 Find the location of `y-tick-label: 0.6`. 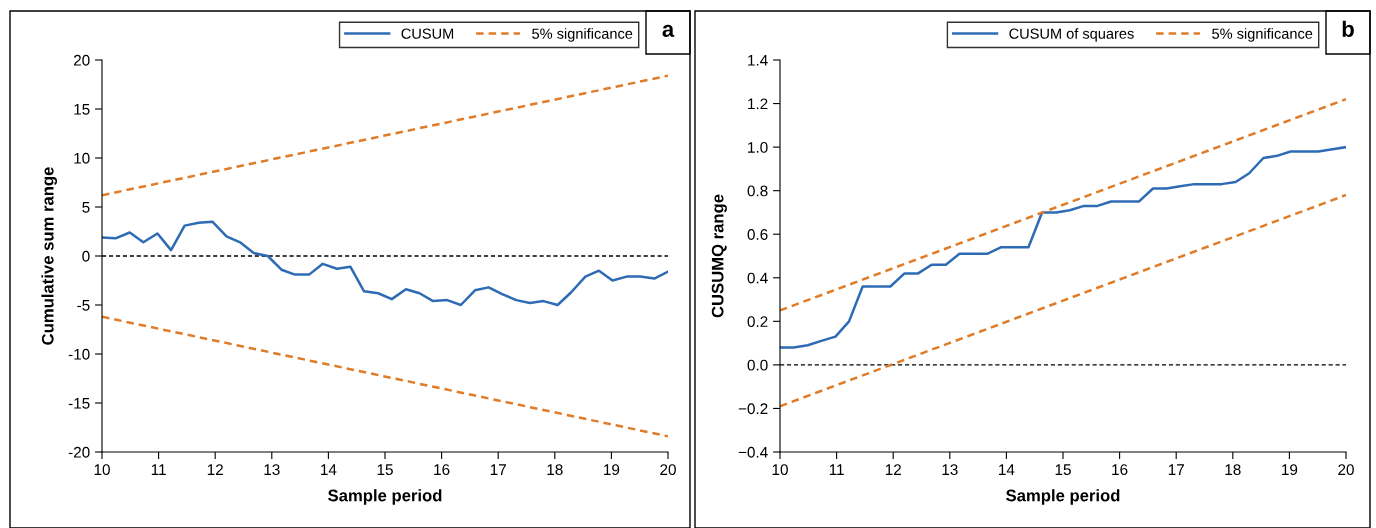

y-tick-label: 0.6 is located at coordinates (757, 234).